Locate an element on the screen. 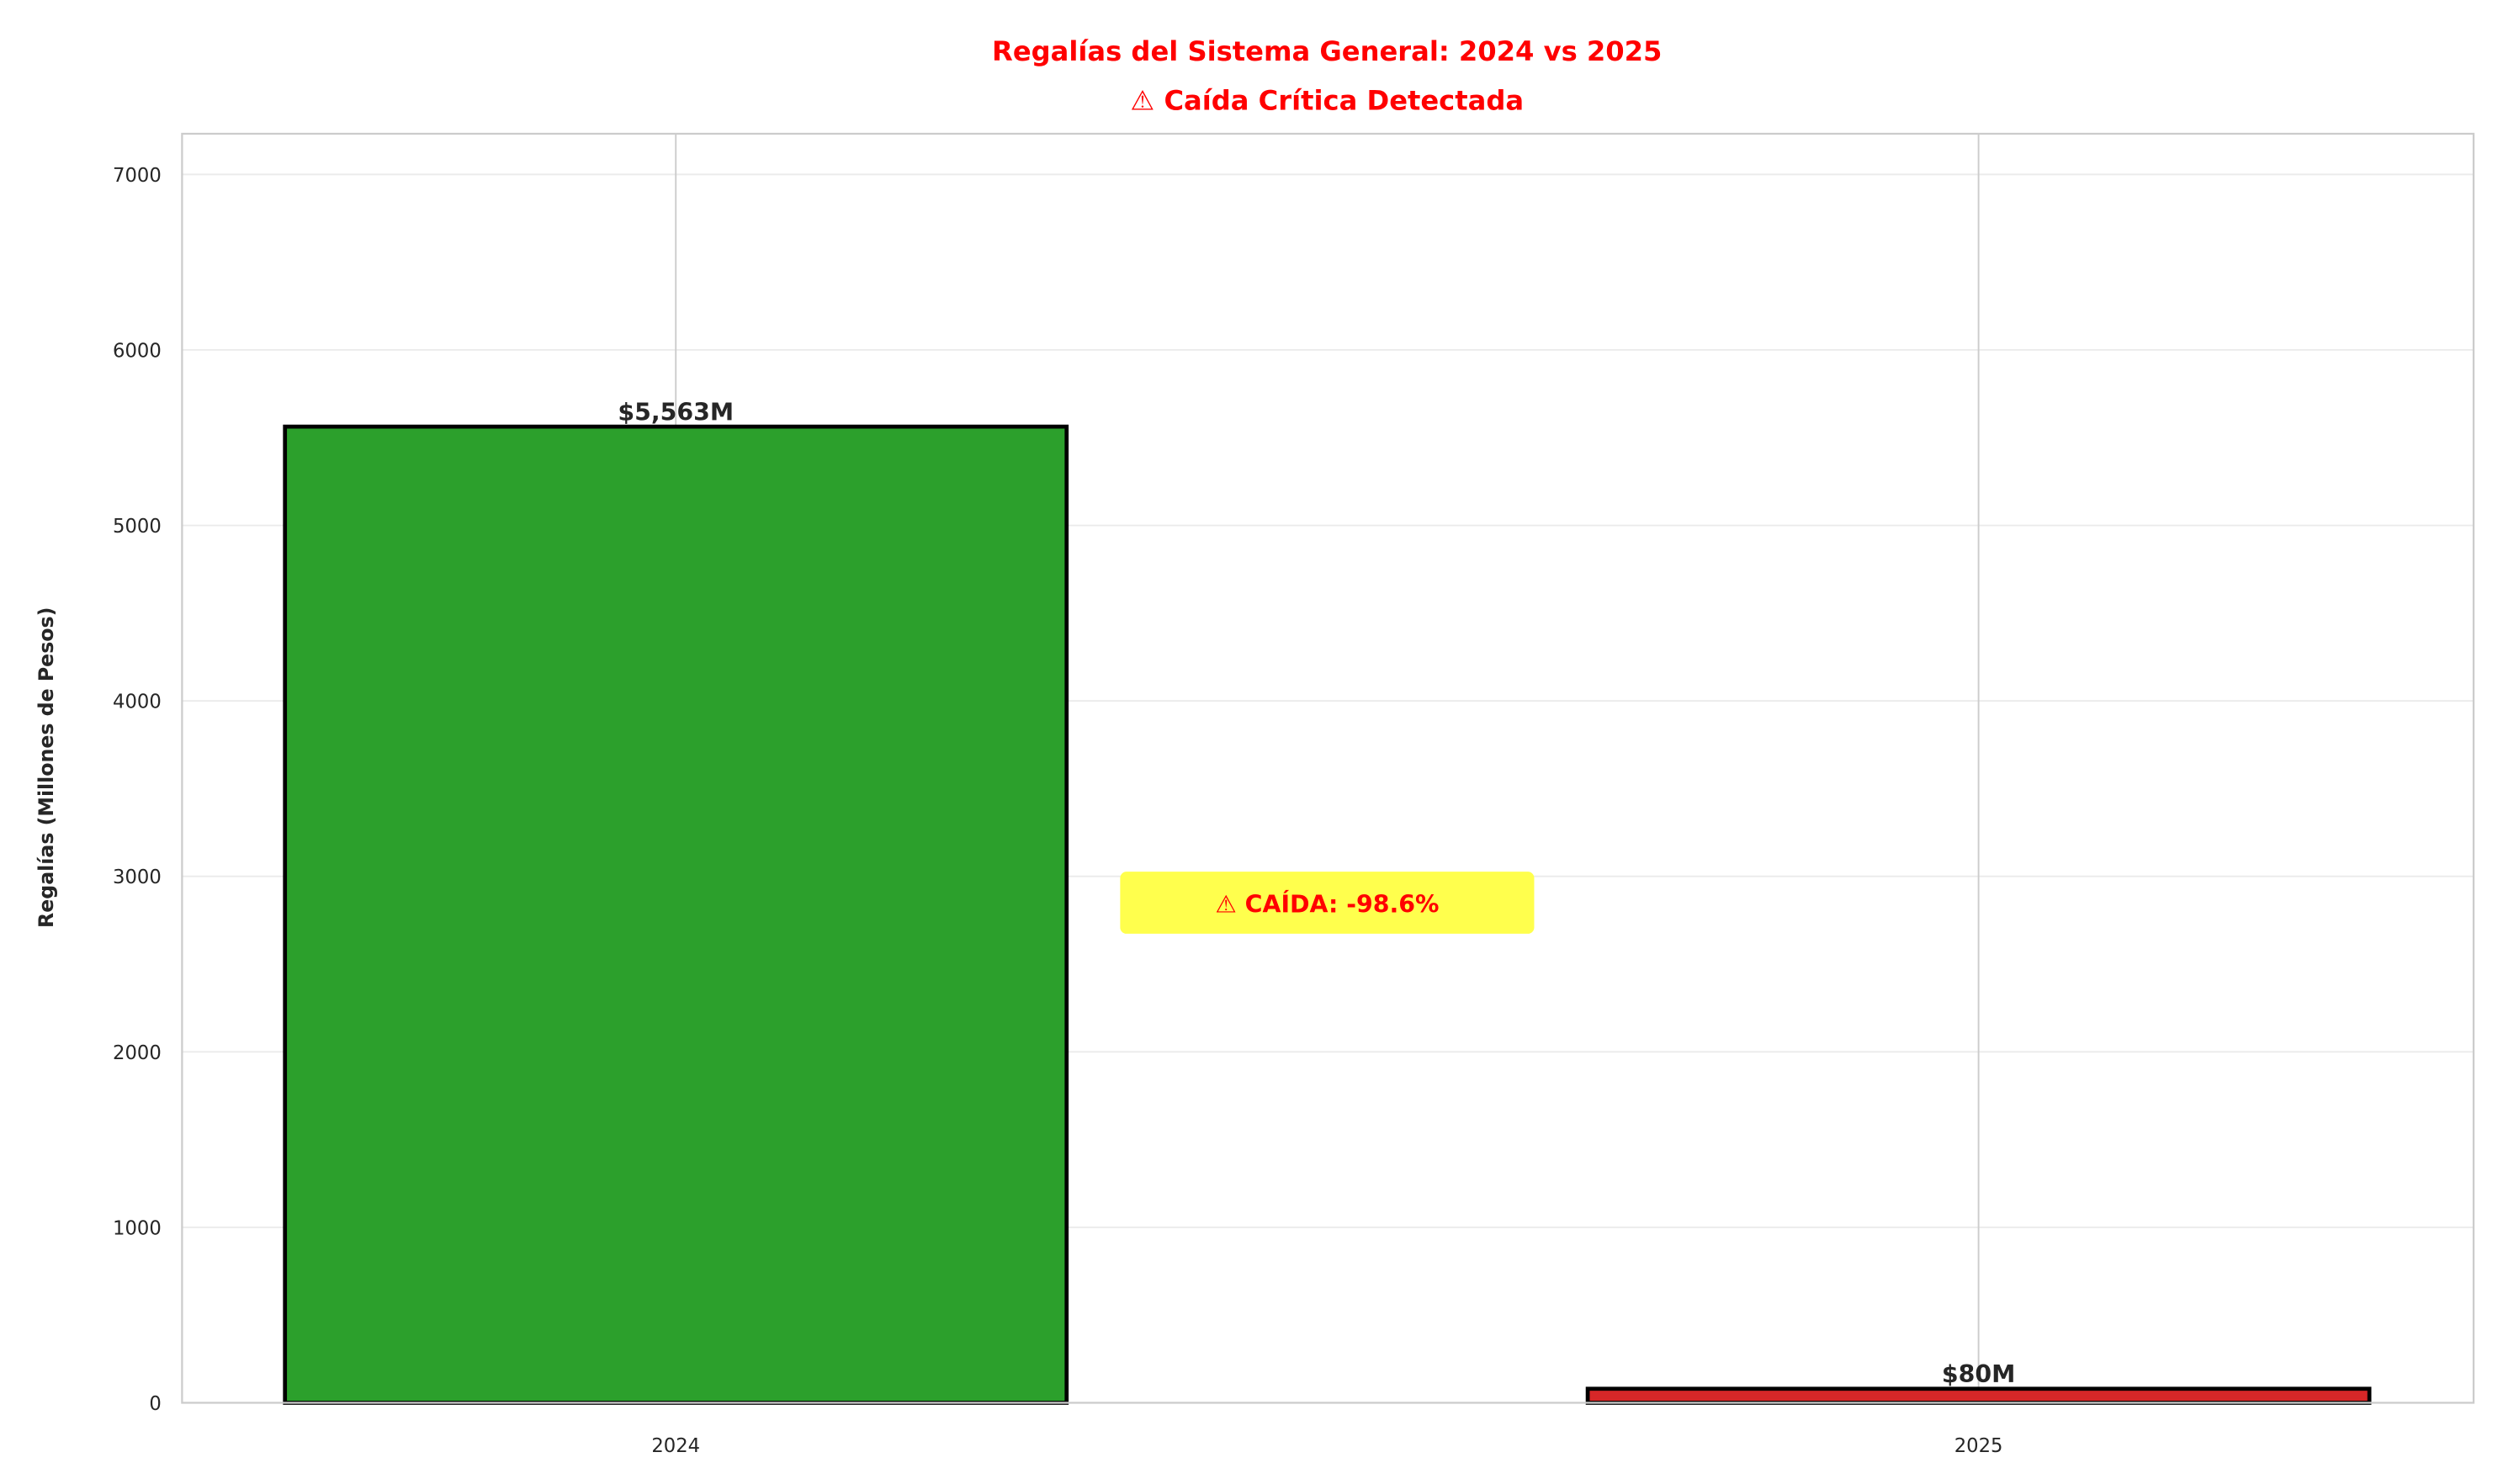 The height and width of the screenshot is (1484, 2498). y-tick-label: 5000 is located at coordinates (137, 527).